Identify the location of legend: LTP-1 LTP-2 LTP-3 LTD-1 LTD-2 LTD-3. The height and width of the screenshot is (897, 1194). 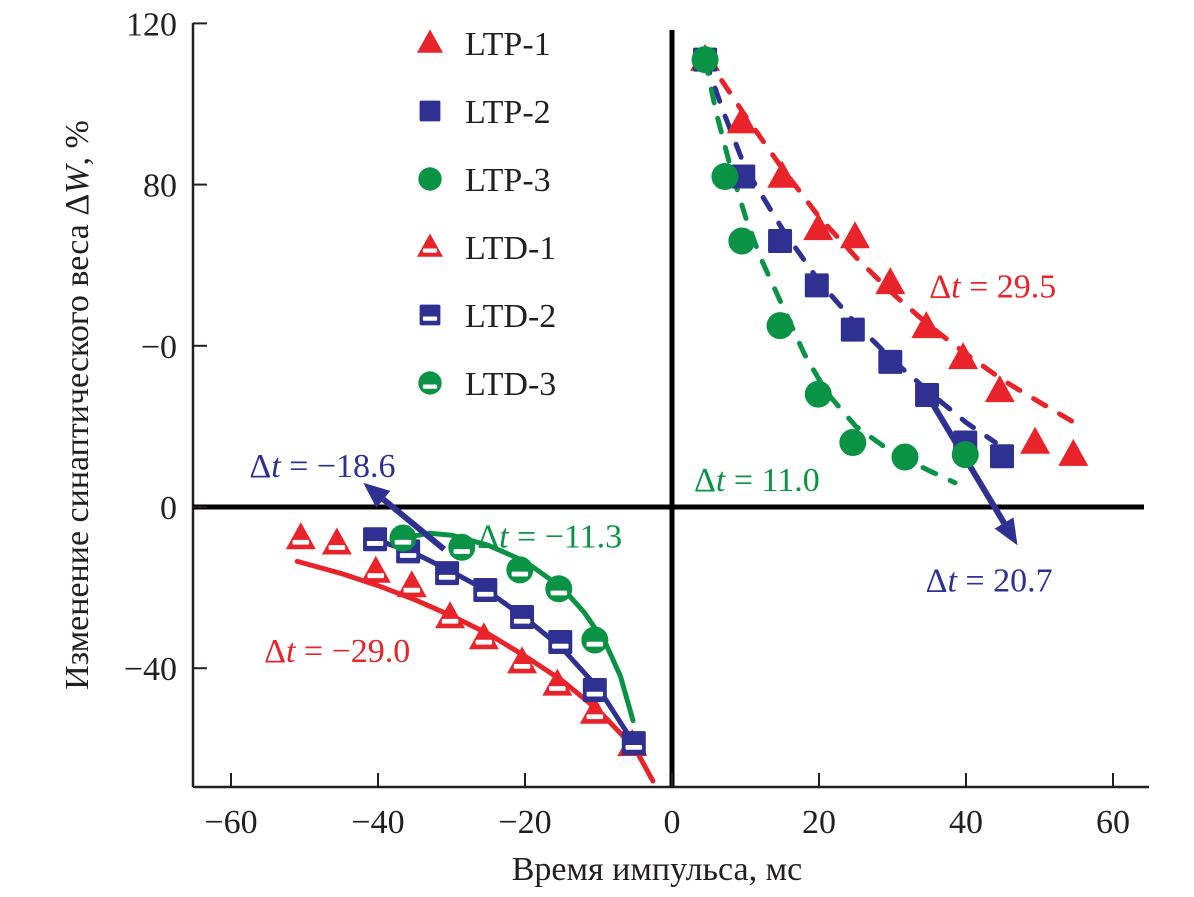
(486, 214).